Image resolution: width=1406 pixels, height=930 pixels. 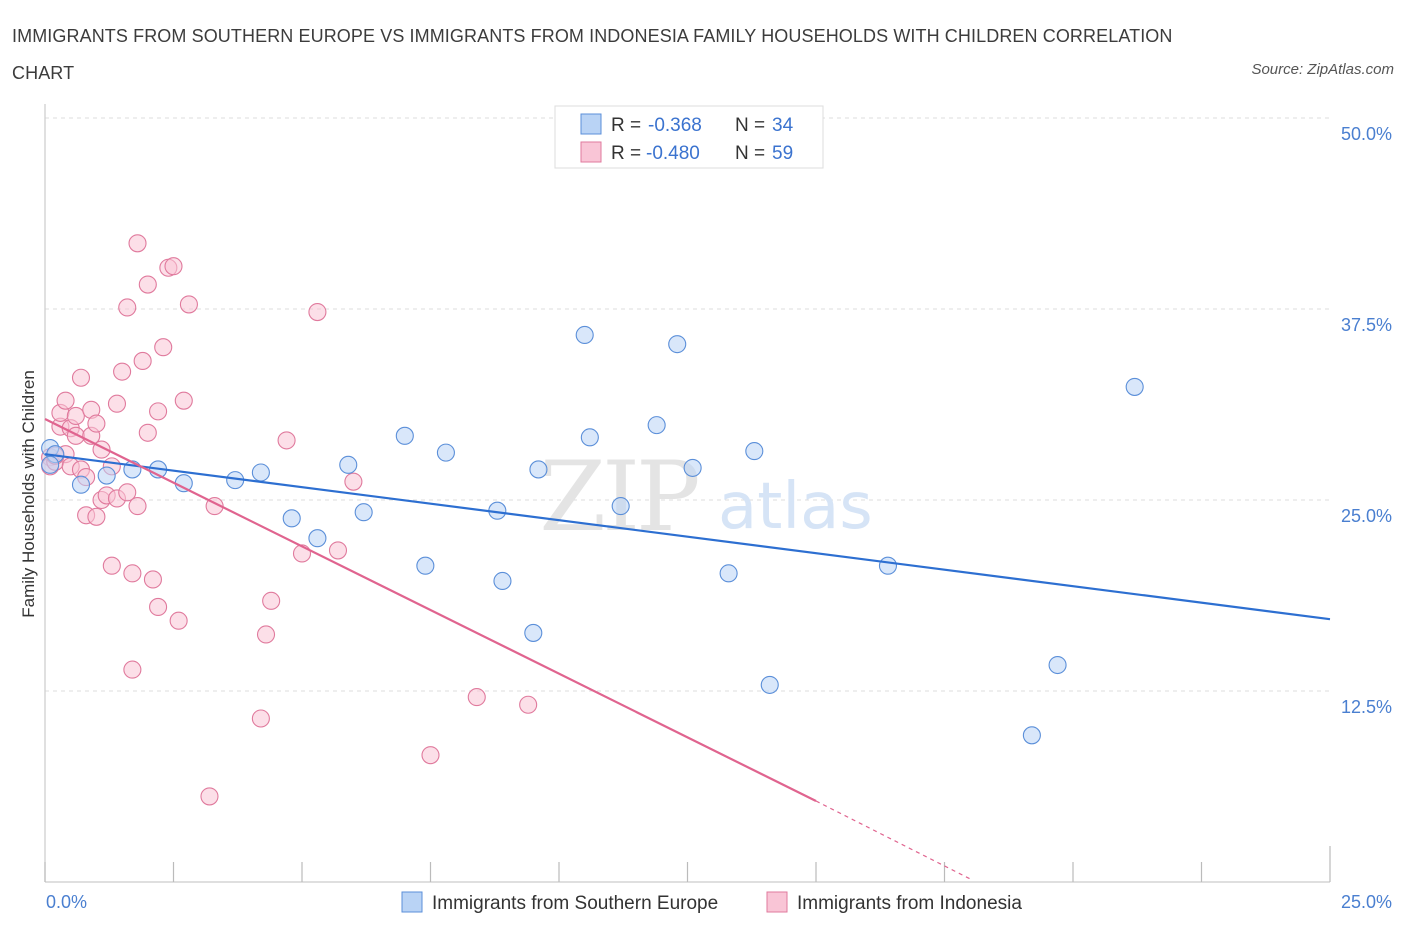 What do you see at coordinates (1366, 902) in the screenshot?
I see `x-tick-label: 25.0%` at bounding box center [1366, 902].